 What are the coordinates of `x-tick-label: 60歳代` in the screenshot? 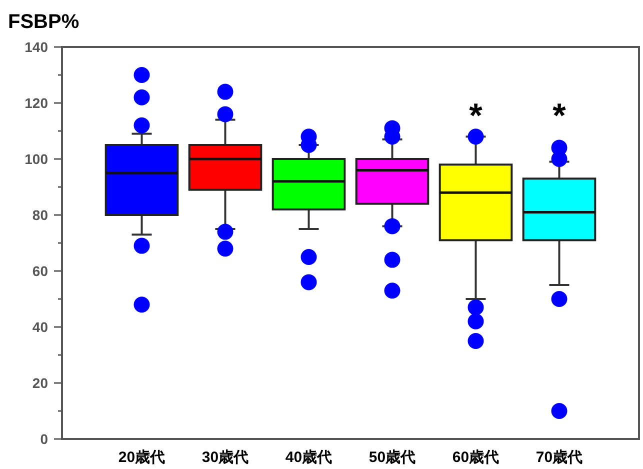 It's located at (476, 457).